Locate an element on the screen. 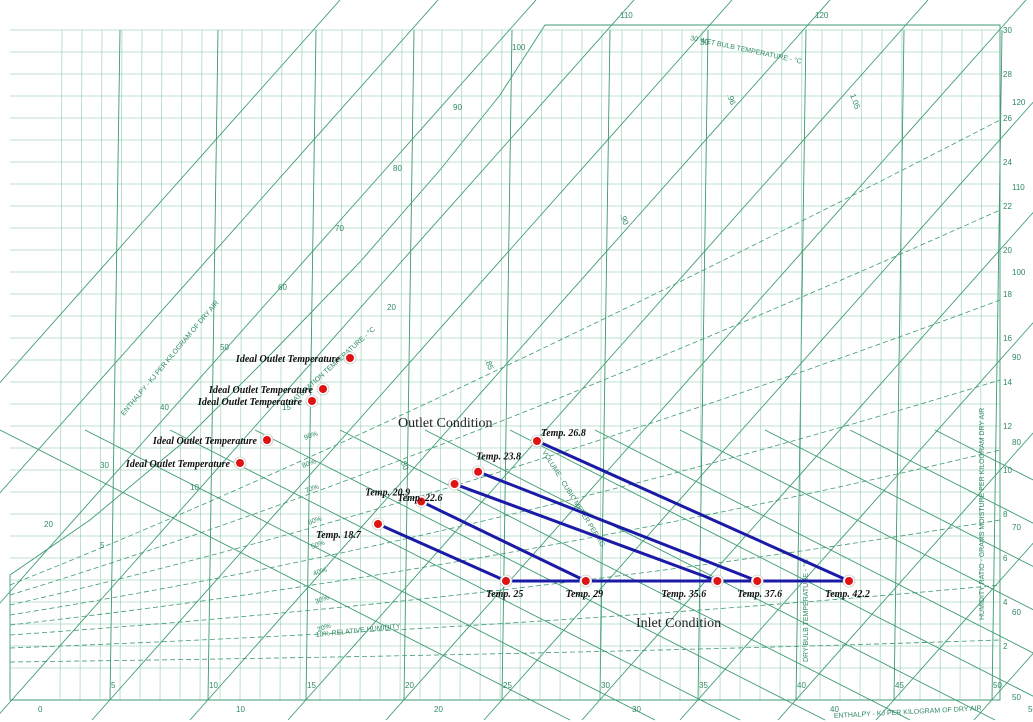  dry-bulb-axis-label: DRY BULB TEMPERATURE - °C is located at coordinates (806, 610).